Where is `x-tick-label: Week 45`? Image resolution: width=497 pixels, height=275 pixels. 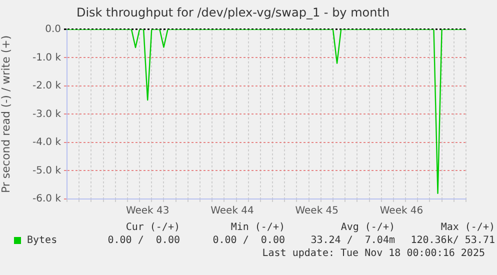 x-tick-label: Week 45 is located at coordinates (317, 211).